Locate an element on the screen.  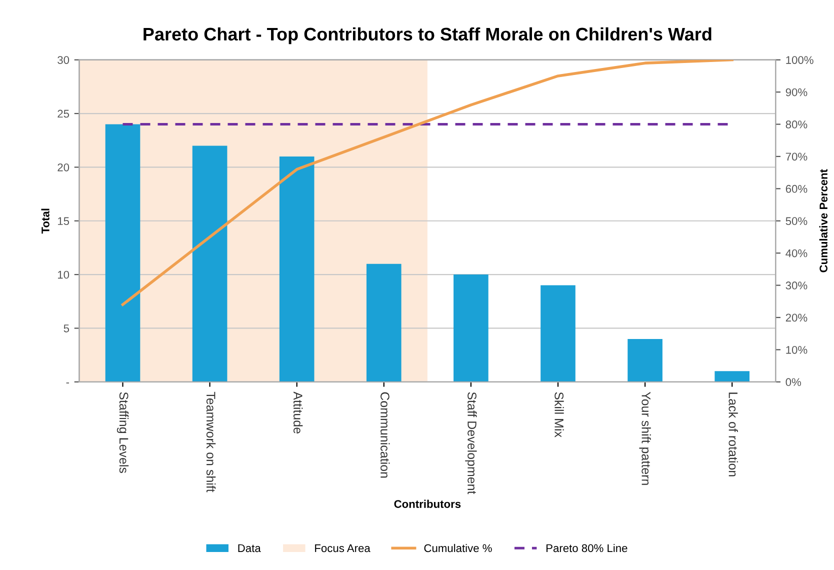
chart-title: Pareto Chart - Top Contributors to Staff Morale on Children's Ward is located at coordinates (428, 35).